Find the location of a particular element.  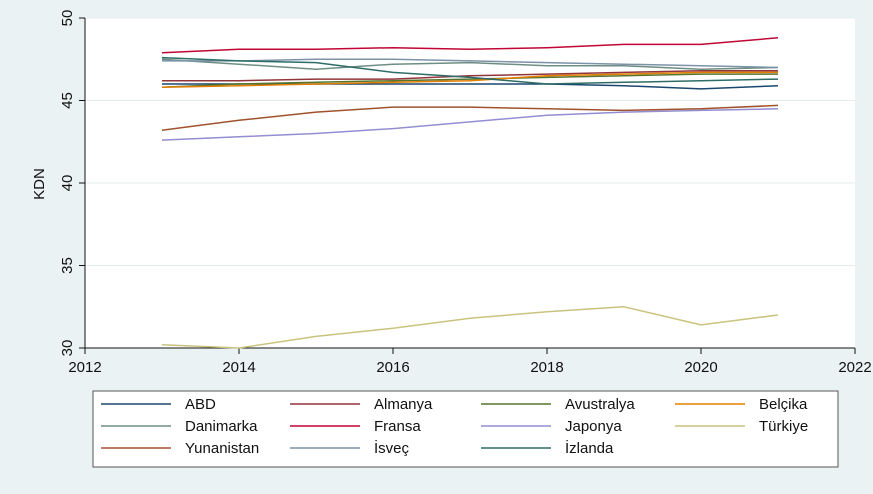

x-tick-label: 2012 is located at coordinates (84, 367).